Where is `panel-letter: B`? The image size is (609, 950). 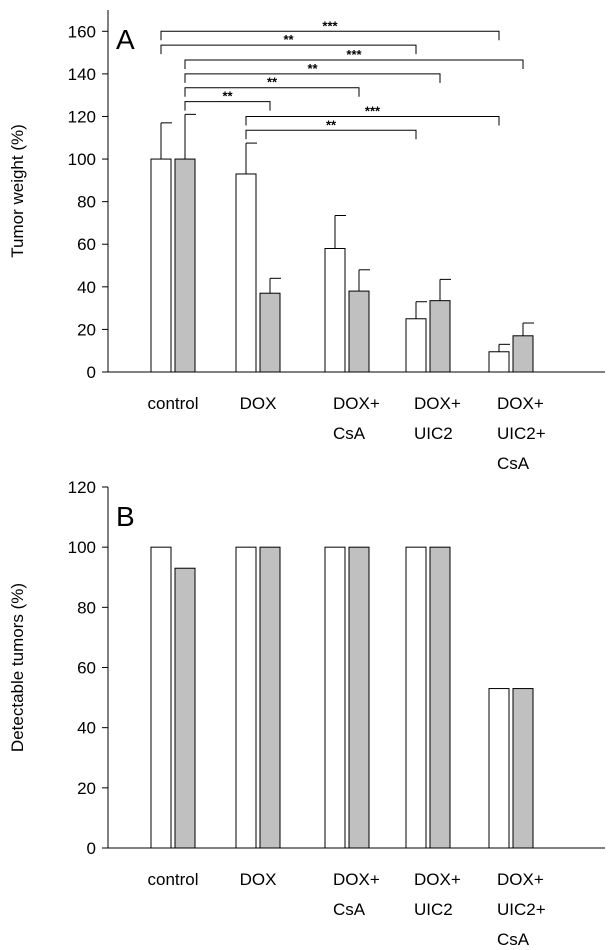 panel-letter: B is located at coordinates (125, 516).